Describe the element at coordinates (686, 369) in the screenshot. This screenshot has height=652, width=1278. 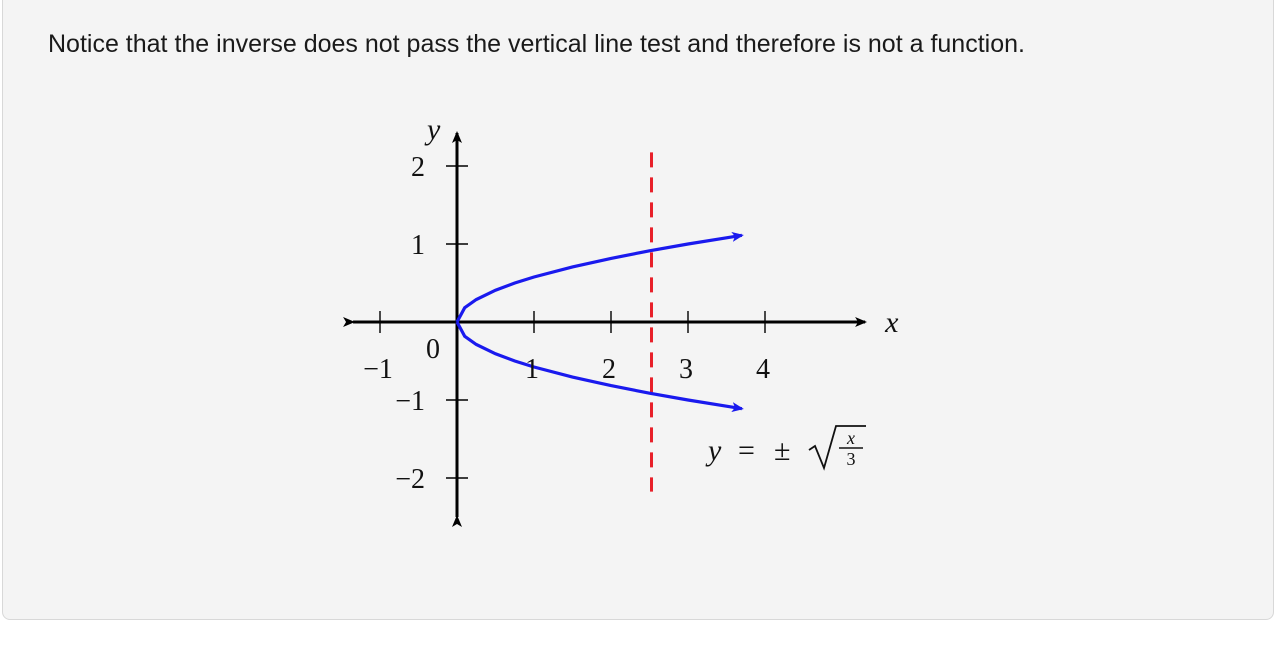
I see `x-tick-label: 3` at that location.